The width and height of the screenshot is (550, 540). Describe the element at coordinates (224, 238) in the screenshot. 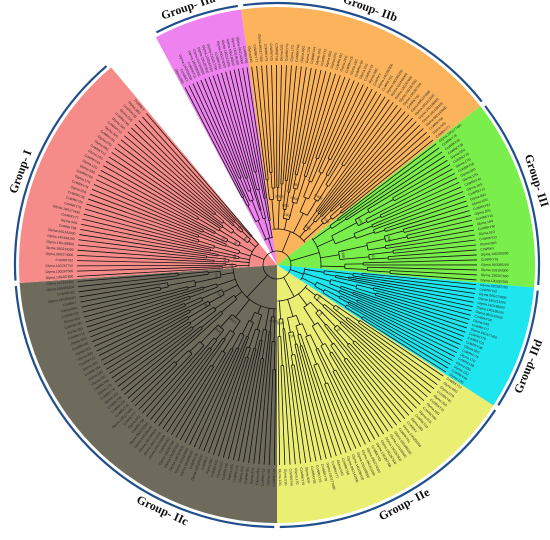

I see `support-value: 912` at that location.